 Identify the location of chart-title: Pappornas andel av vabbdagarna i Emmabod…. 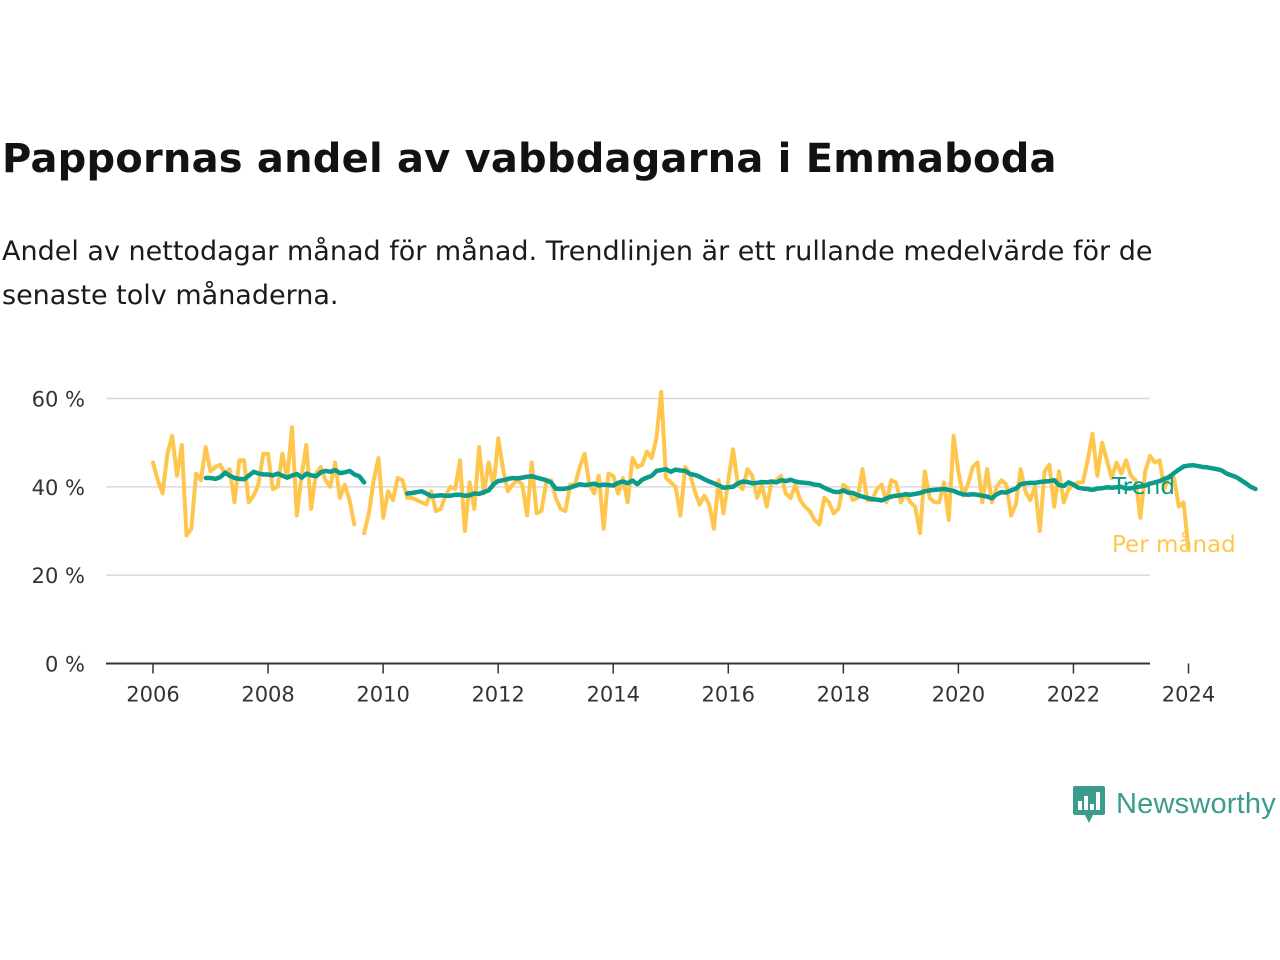
(529, 159).